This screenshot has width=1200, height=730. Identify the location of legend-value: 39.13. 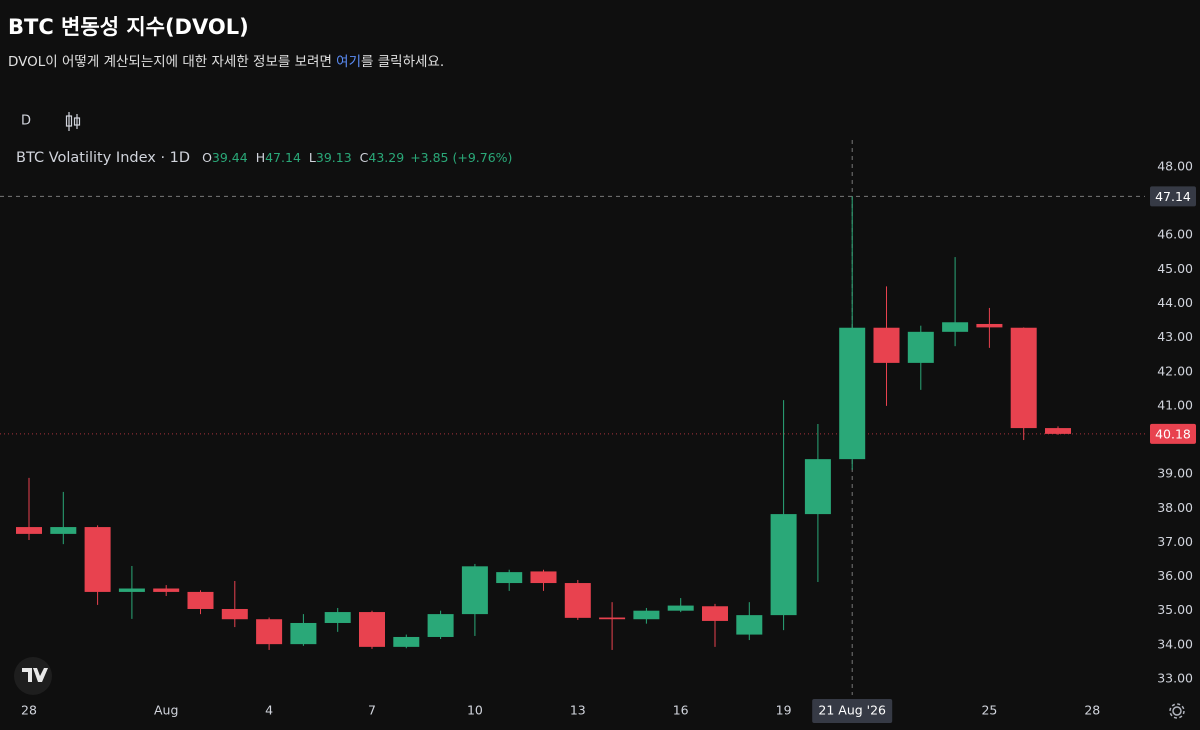
(334, 157).